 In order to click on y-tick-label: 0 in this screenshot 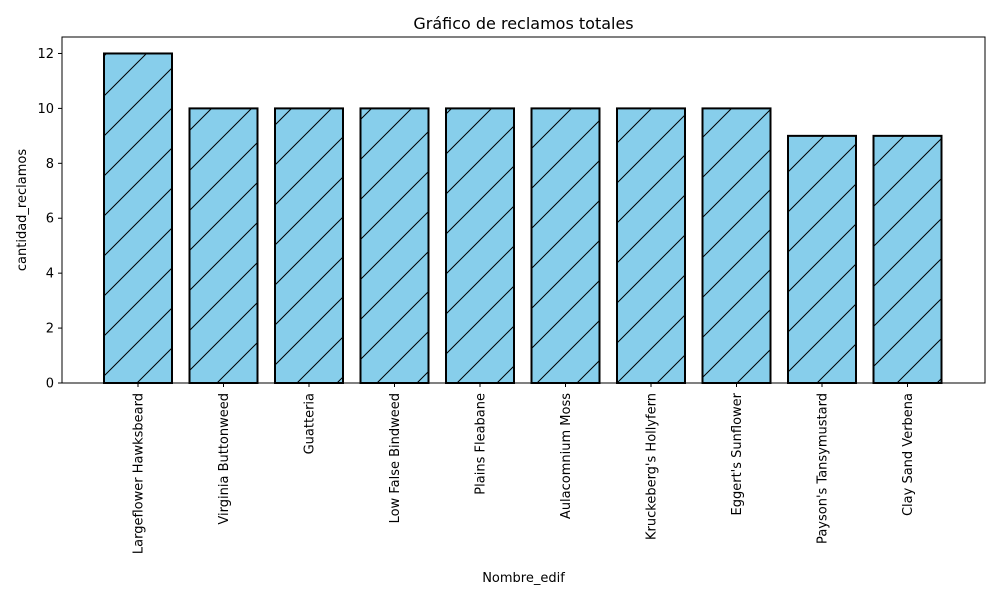, I will do `click(50, 384)`.